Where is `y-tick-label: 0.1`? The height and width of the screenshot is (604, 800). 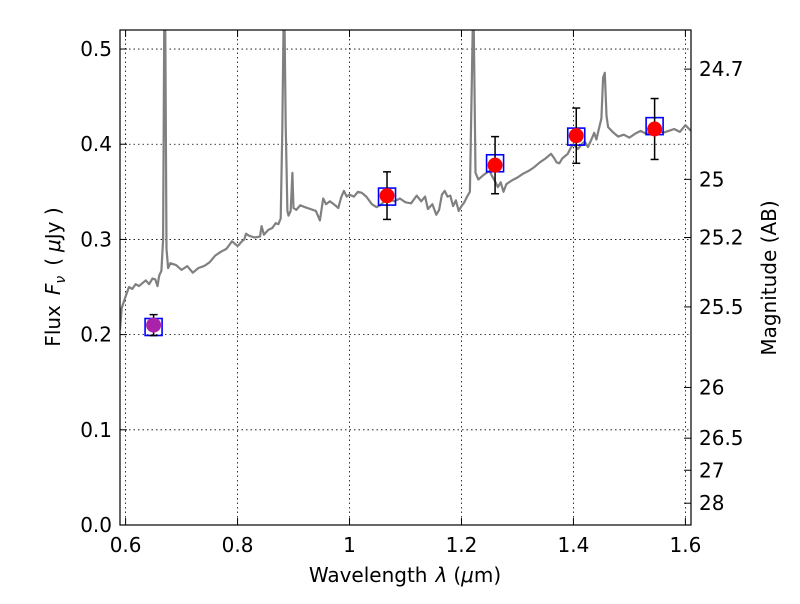
y-tick-label: 0.1 is located at coordinates (96, 430).